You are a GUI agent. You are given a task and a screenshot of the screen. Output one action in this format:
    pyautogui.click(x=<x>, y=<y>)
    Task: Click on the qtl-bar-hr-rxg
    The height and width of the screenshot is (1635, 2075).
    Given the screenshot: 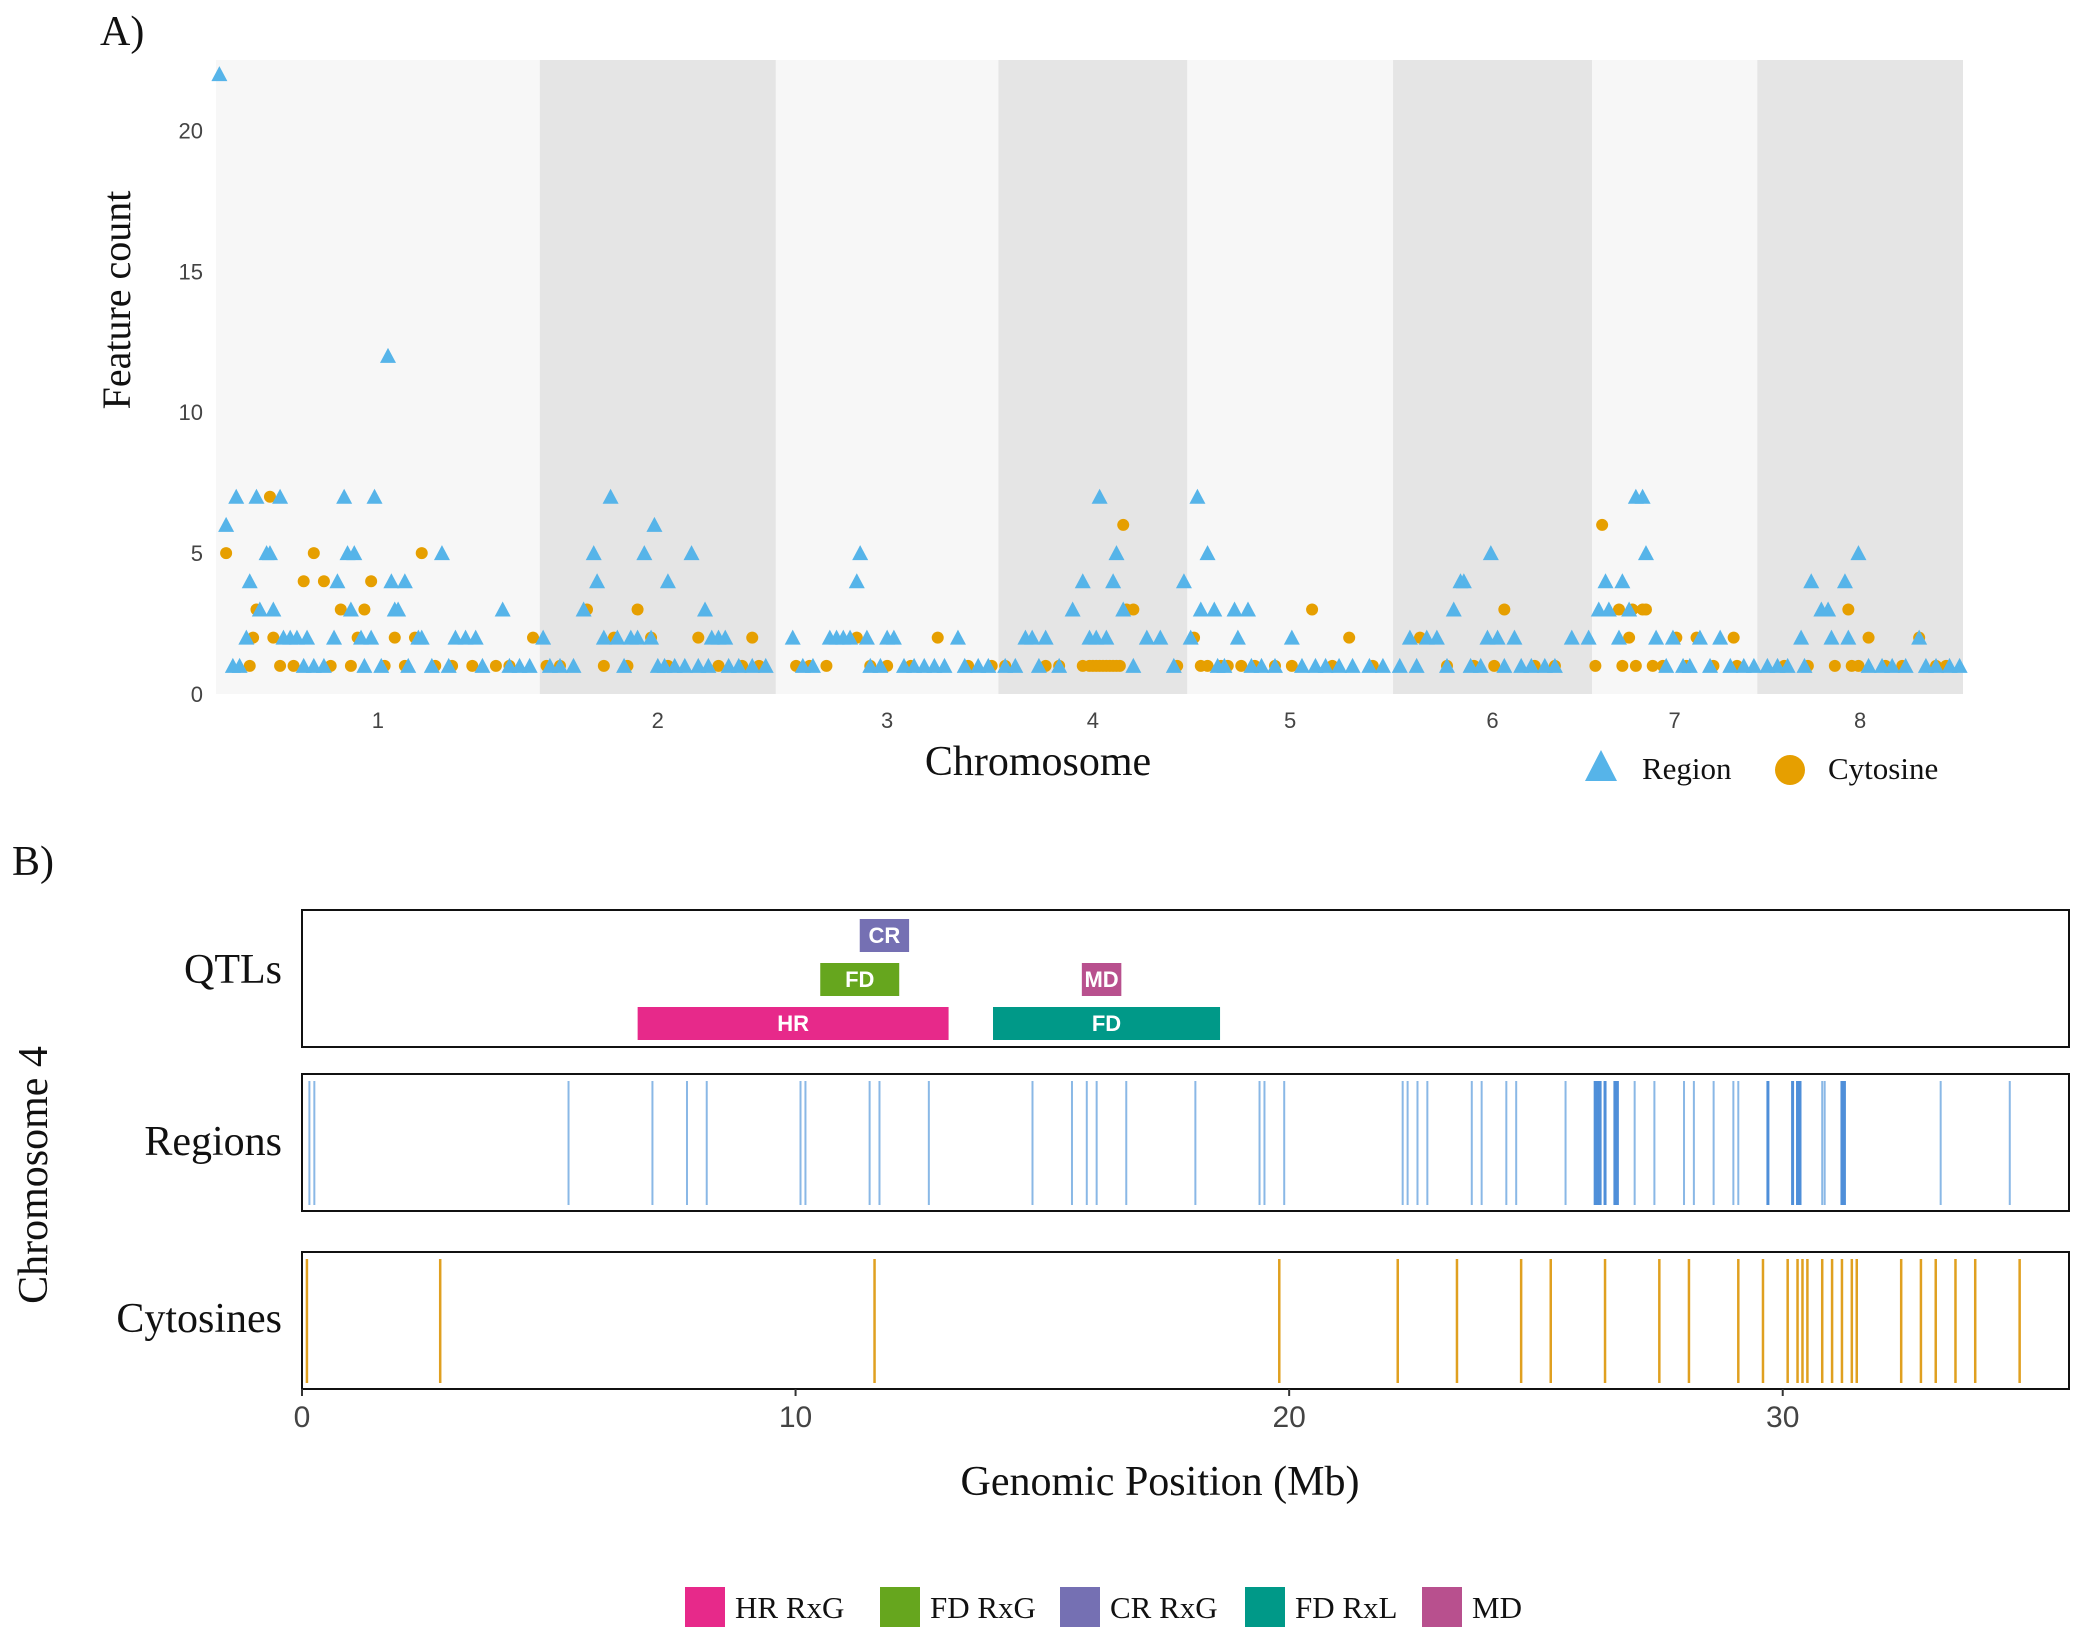 What is the action you would take?
    pyautogui.click(x=793, y=1023)
    